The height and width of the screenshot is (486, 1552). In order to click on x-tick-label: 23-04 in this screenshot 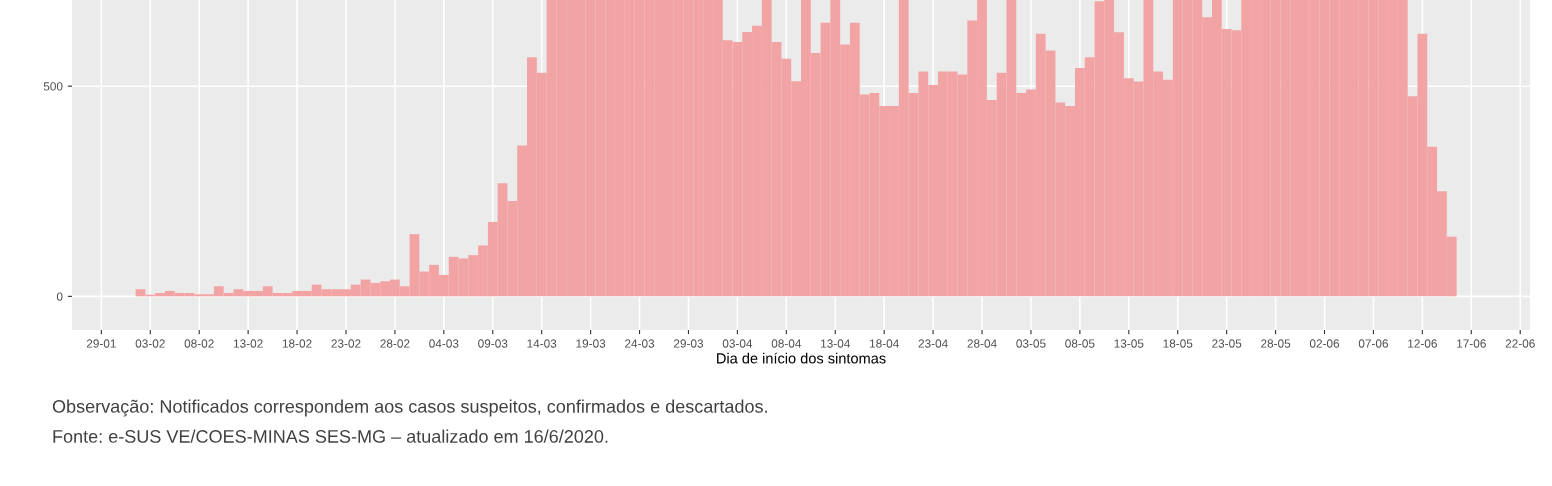, I will do `click(933, 343)`.